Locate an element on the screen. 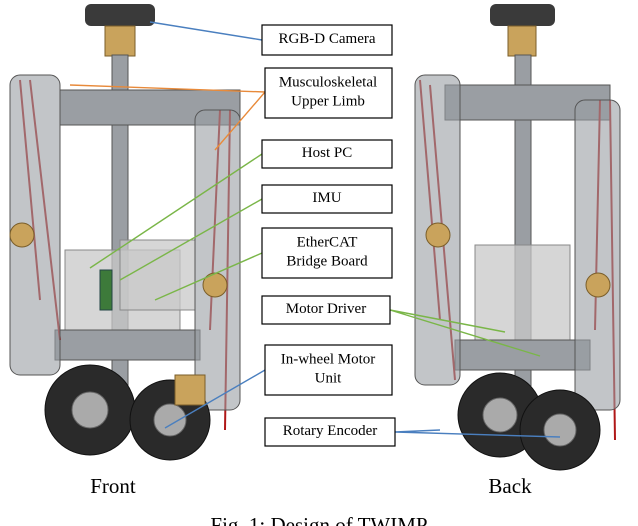  label: In-wheel Motor Unit is located at coordinates (328, 369).